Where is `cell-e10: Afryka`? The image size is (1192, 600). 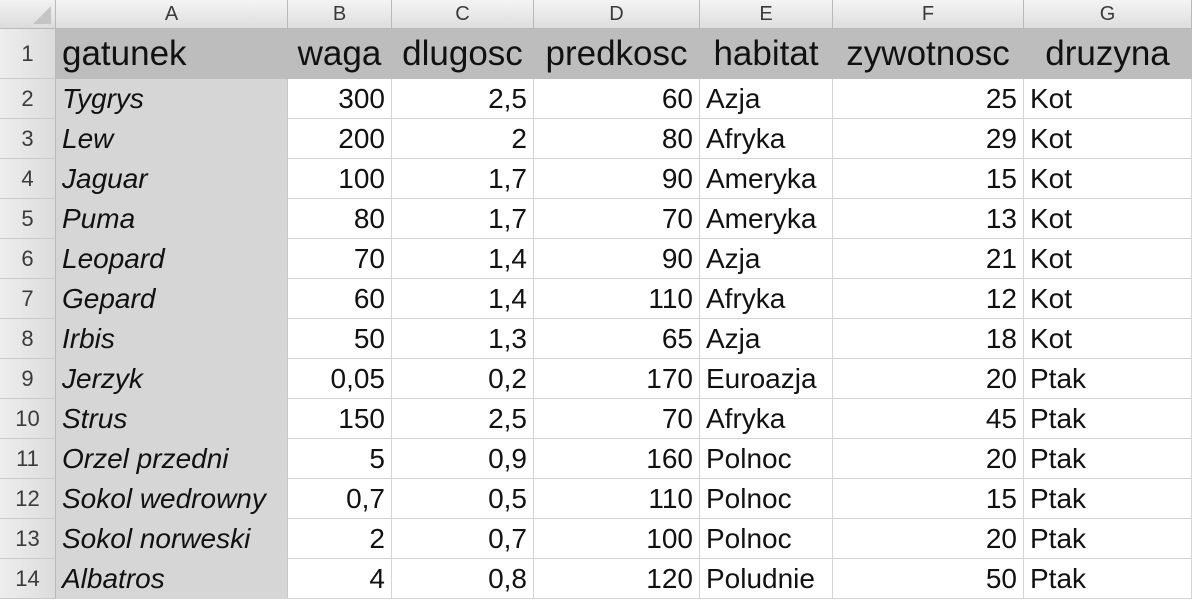 cell-e10: Afryka is located at coordinates (766, 419).